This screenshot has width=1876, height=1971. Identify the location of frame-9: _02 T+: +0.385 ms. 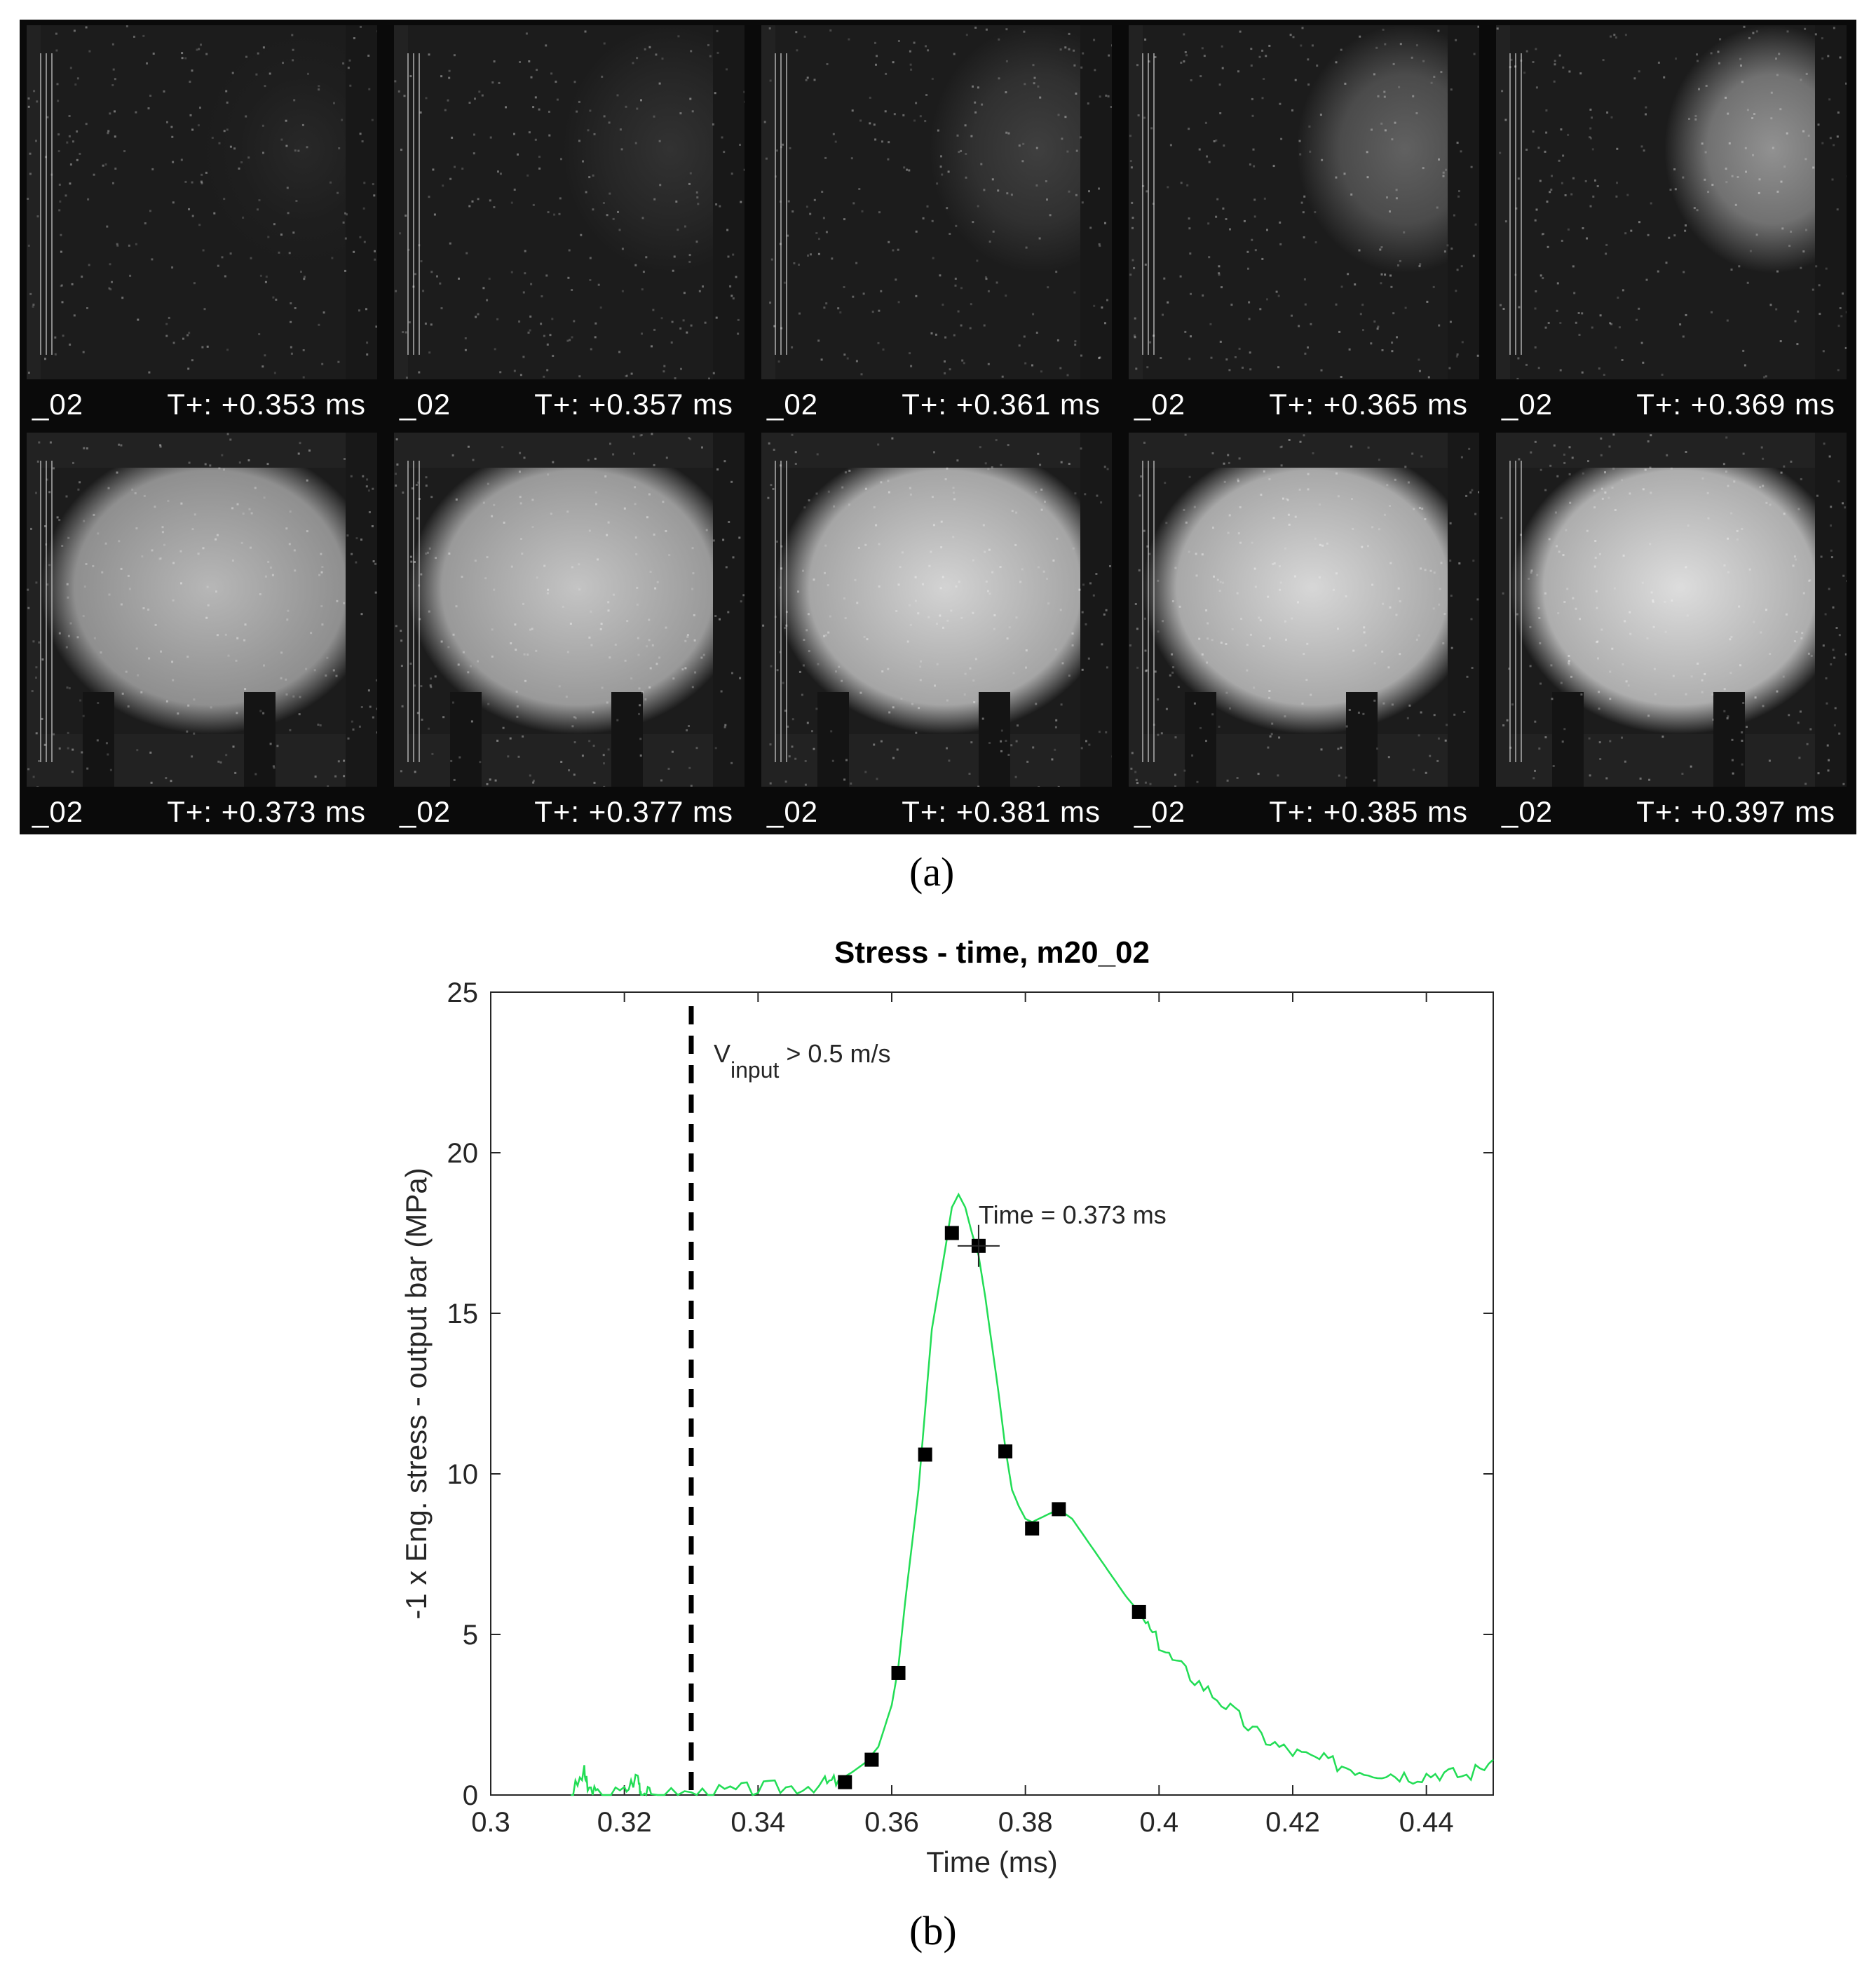
(1305, 630).